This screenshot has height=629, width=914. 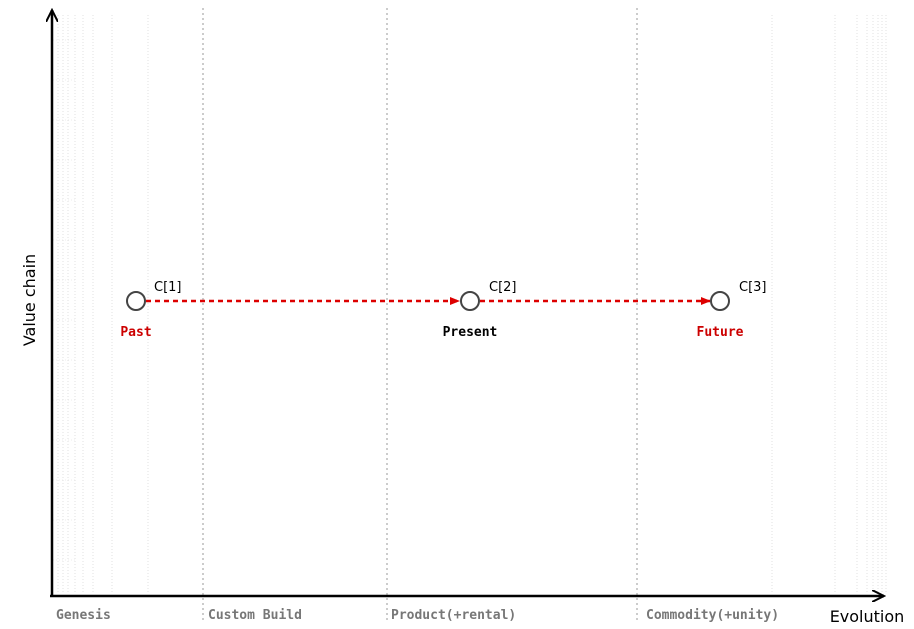 I want to click on stage-label-commodity: Commodity(+unity), so click(x=712, y=615).